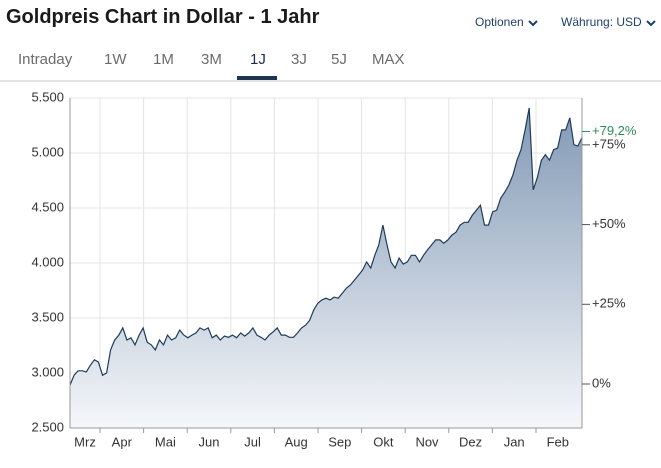  I want to click on x-tick-label: Apr, so click(122, 441).